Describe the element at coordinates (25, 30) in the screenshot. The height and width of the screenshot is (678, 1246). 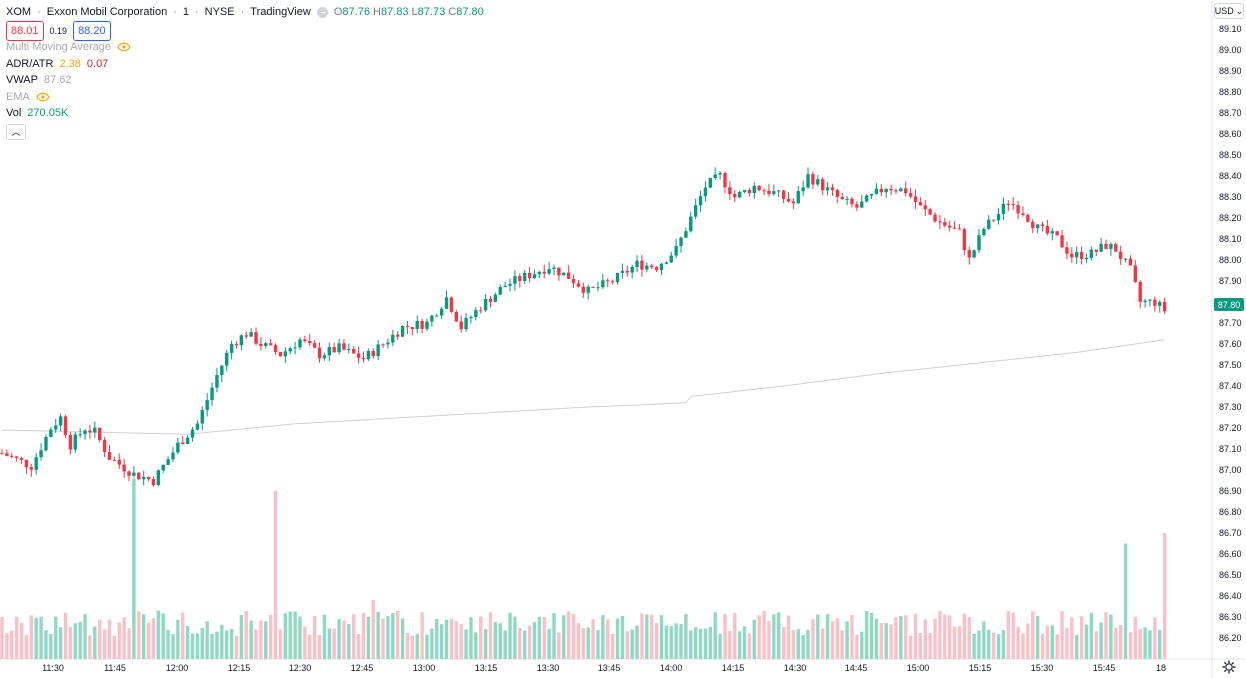
I see `bid-button: 88.01` at that location.